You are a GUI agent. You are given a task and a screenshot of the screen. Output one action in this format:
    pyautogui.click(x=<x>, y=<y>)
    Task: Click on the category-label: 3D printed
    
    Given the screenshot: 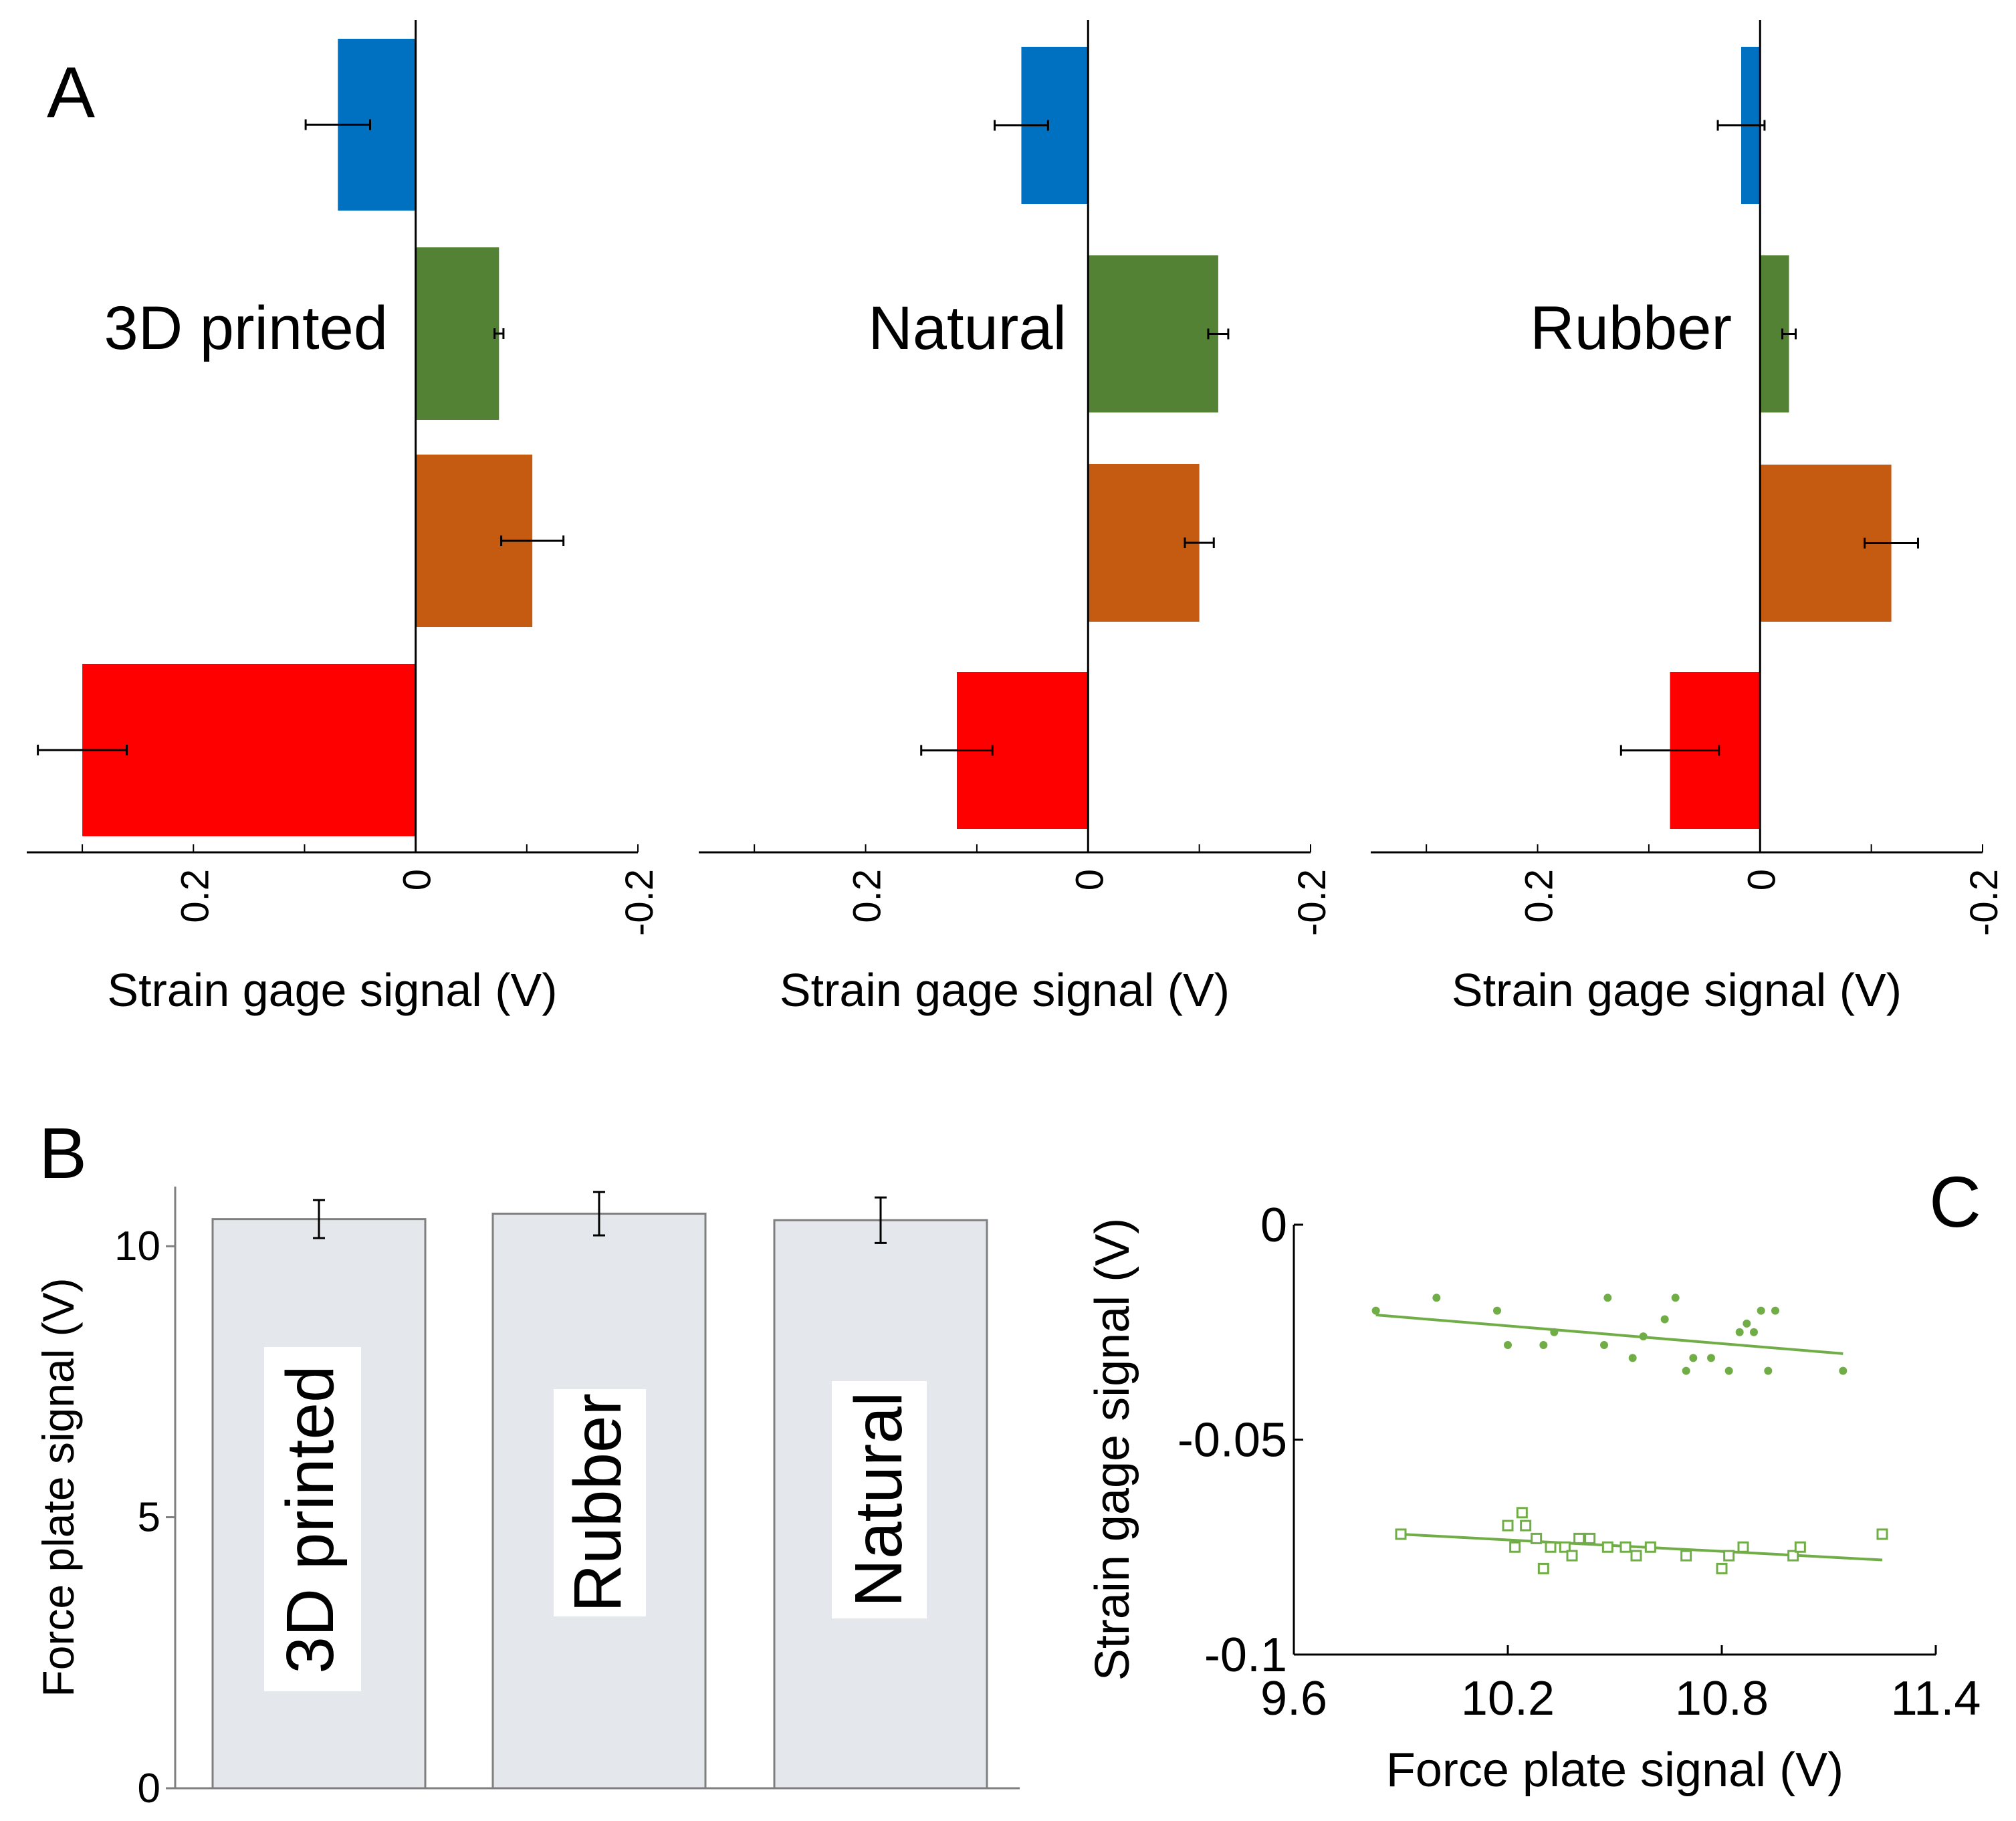 What is the action you would take?
    pyautogui.click(x=310, y=1519)
    